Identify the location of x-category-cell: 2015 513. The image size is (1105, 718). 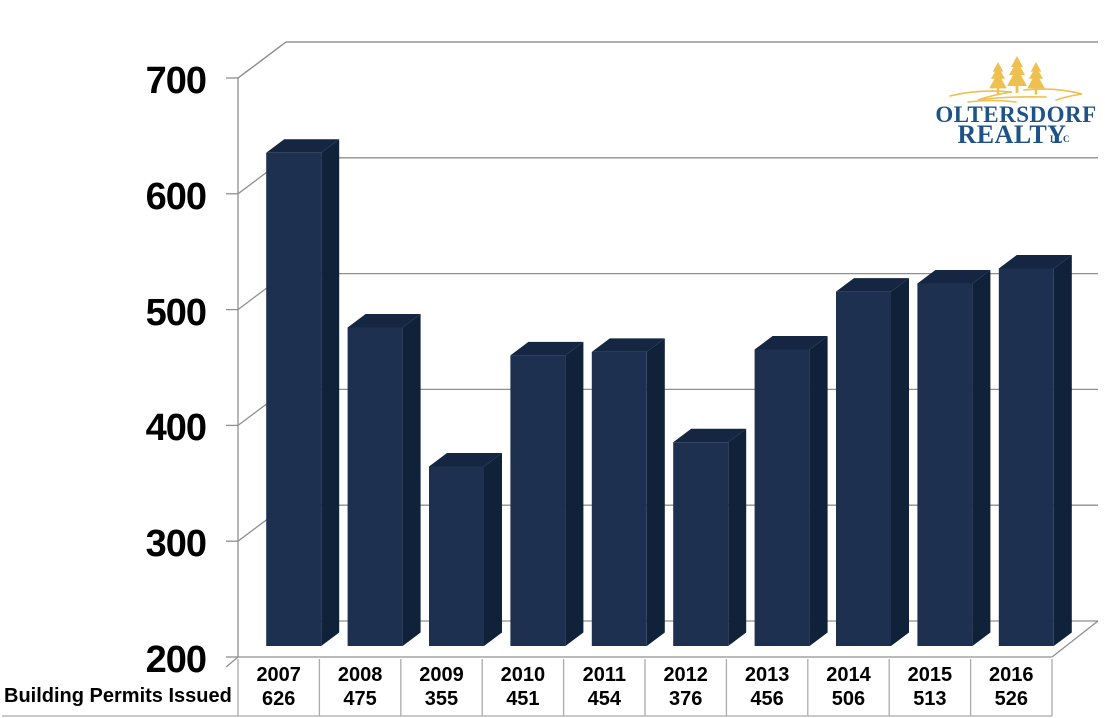
(929, 685).